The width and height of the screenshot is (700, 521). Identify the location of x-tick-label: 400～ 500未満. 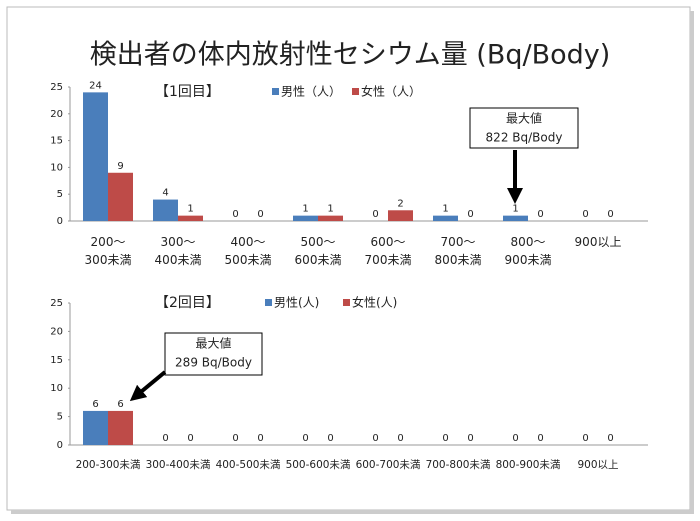
(248, 251).